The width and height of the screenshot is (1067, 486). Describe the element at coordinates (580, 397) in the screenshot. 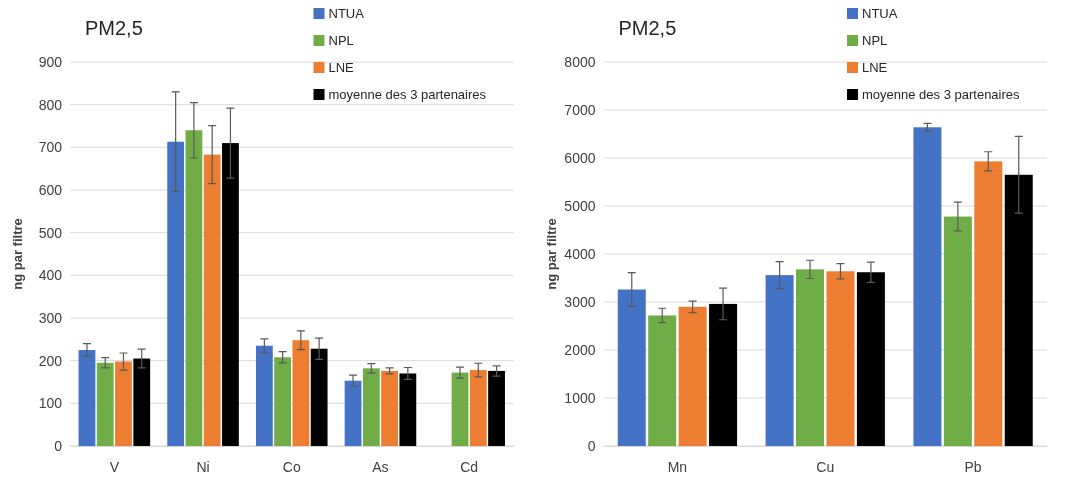

I see `y-tick-label: 1000` at that location.